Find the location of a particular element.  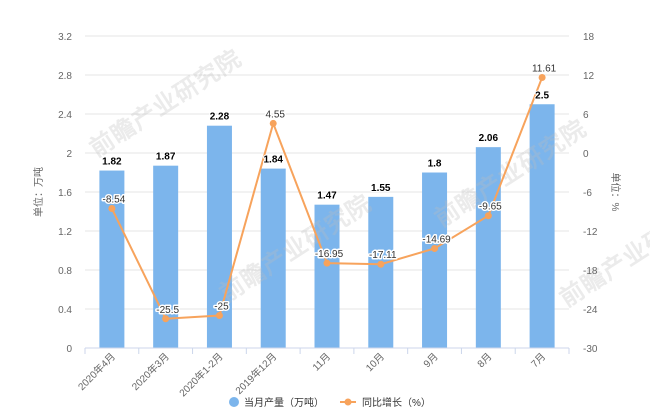

y-left-axis-title: 单位：万吨 is located at coordinates (38, 192).